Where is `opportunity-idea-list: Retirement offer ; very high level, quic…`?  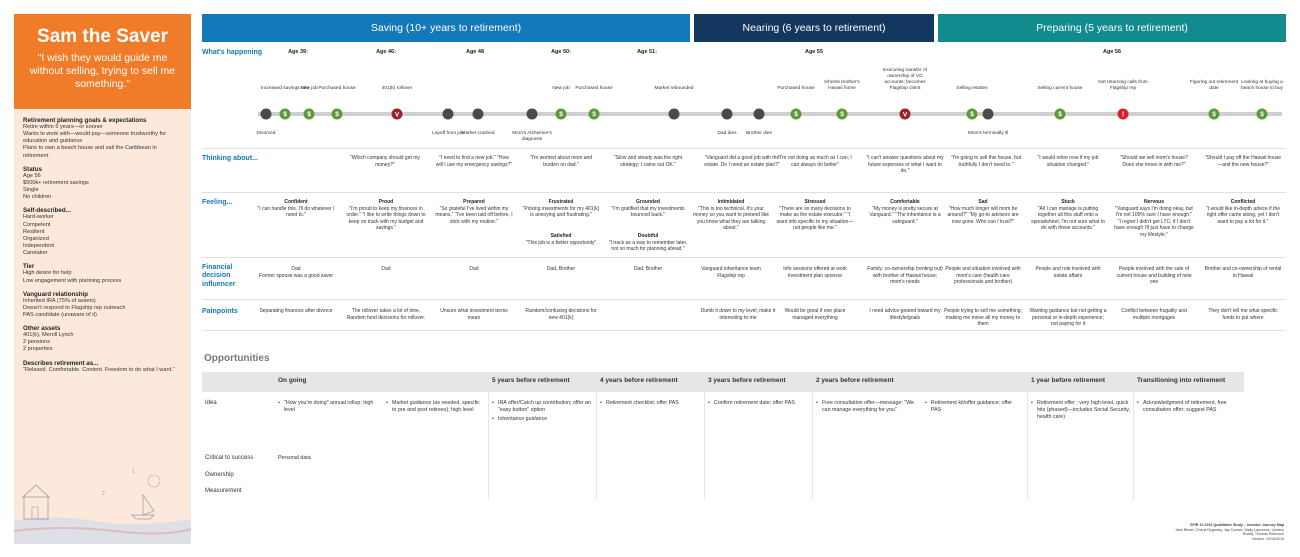 opportunity-idea-list: Retirement offer ; very high level, quic… is located at coordinates (1081, 411).